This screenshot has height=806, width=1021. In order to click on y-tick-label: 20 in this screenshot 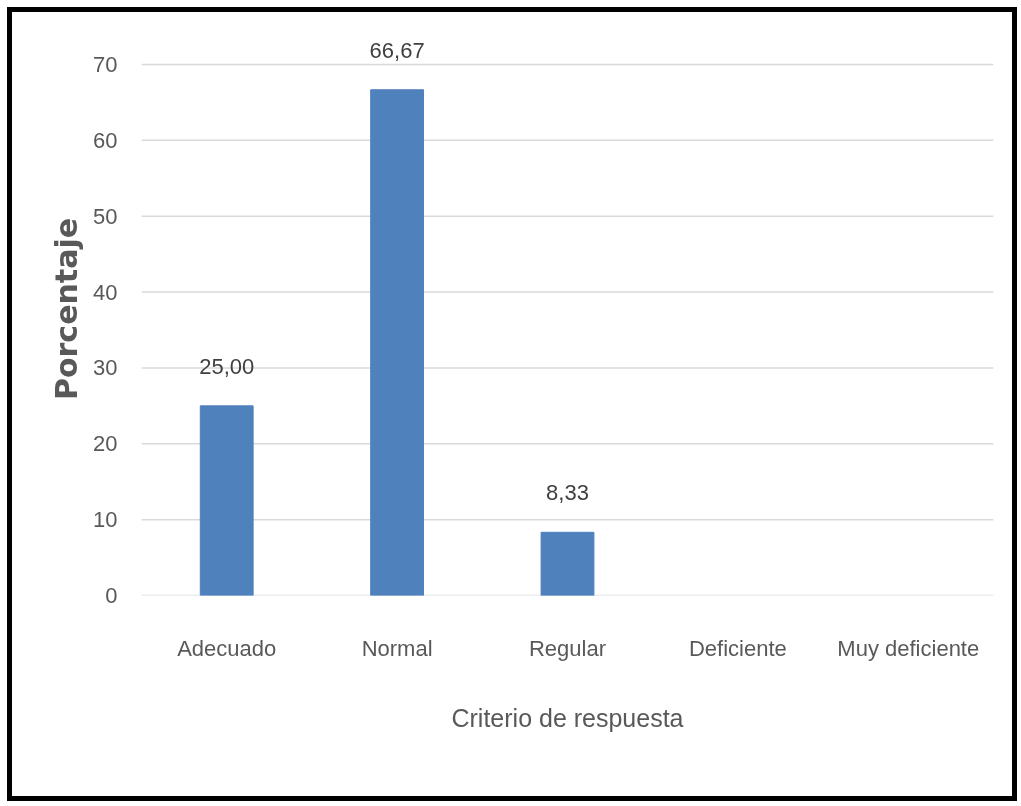, I will do `click(105, 444)`.